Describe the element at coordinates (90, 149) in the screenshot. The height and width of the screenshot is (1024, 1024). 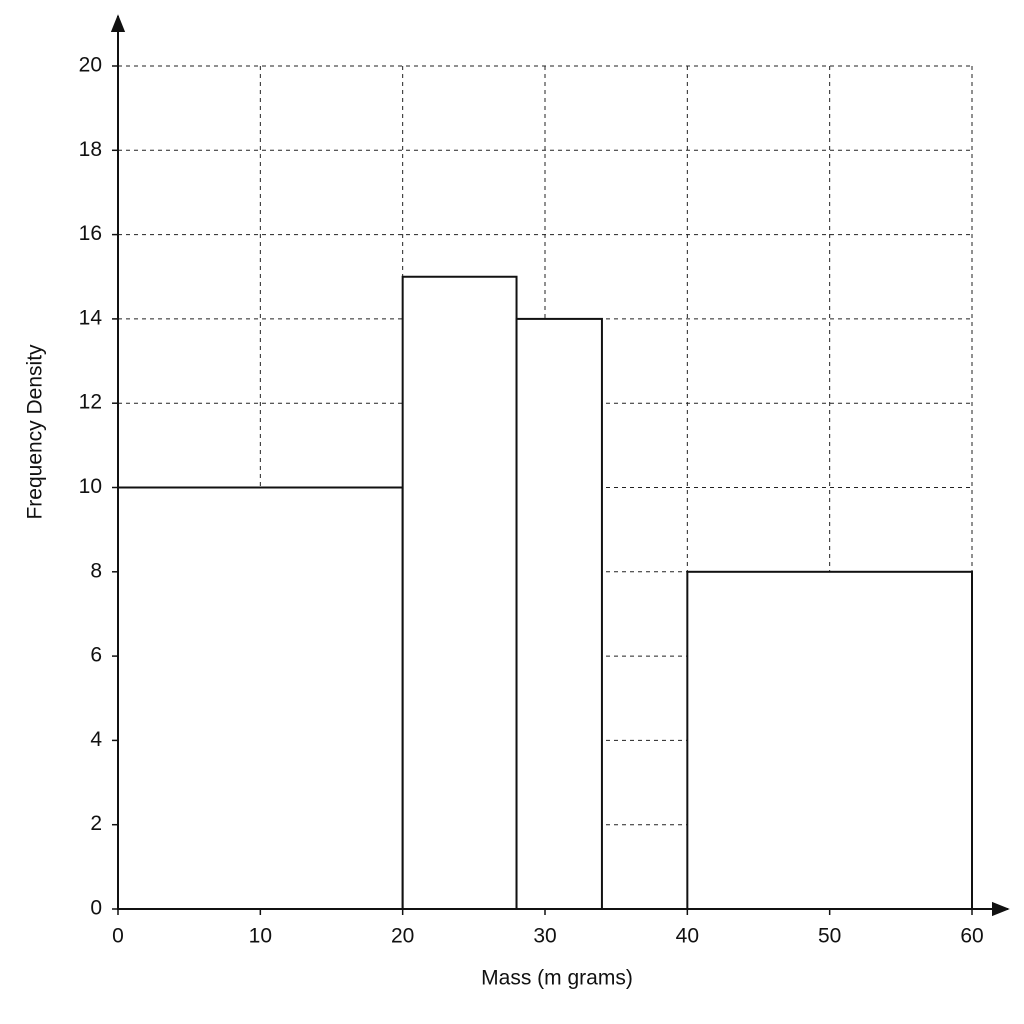
I see `y-tick-label: 18` at that location.